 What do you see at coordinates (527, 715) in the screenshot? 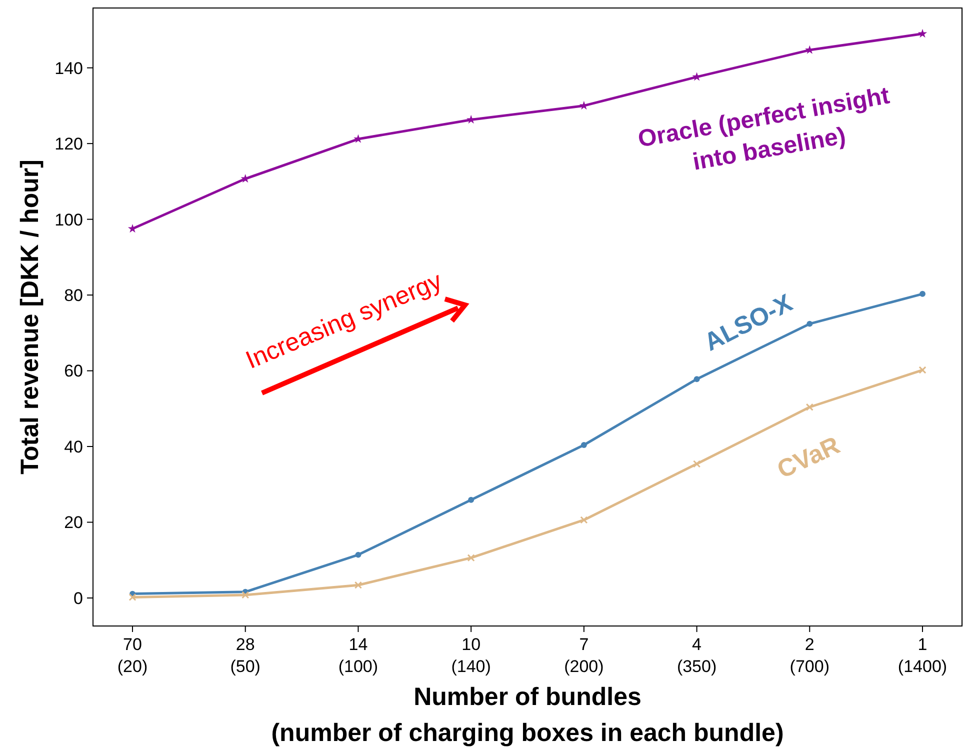
I see `x-axis-title: Number of bundles (number of charging boxes in each bundle)` at bounding box center [527, 715].